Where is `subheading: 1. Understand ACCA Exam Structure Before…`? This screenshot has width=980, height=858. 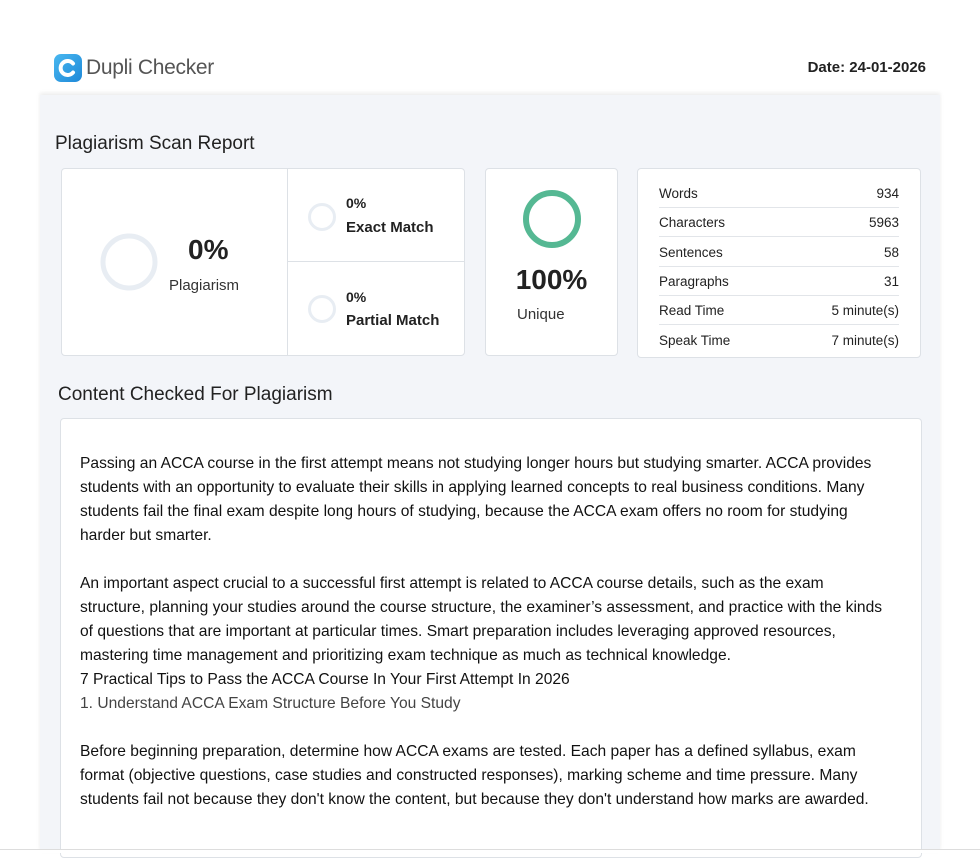
subheading: 1. Understand ACCA Exam Structure Before… is located at coordinates (270, 703).